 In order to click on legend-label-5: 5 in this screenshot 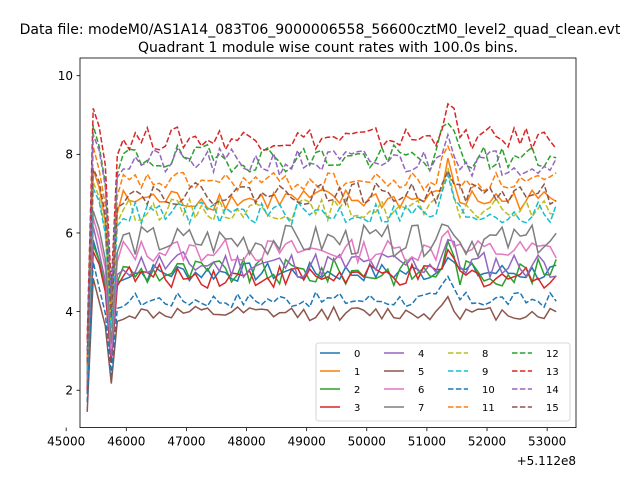, I will do `click(421, 372)`.